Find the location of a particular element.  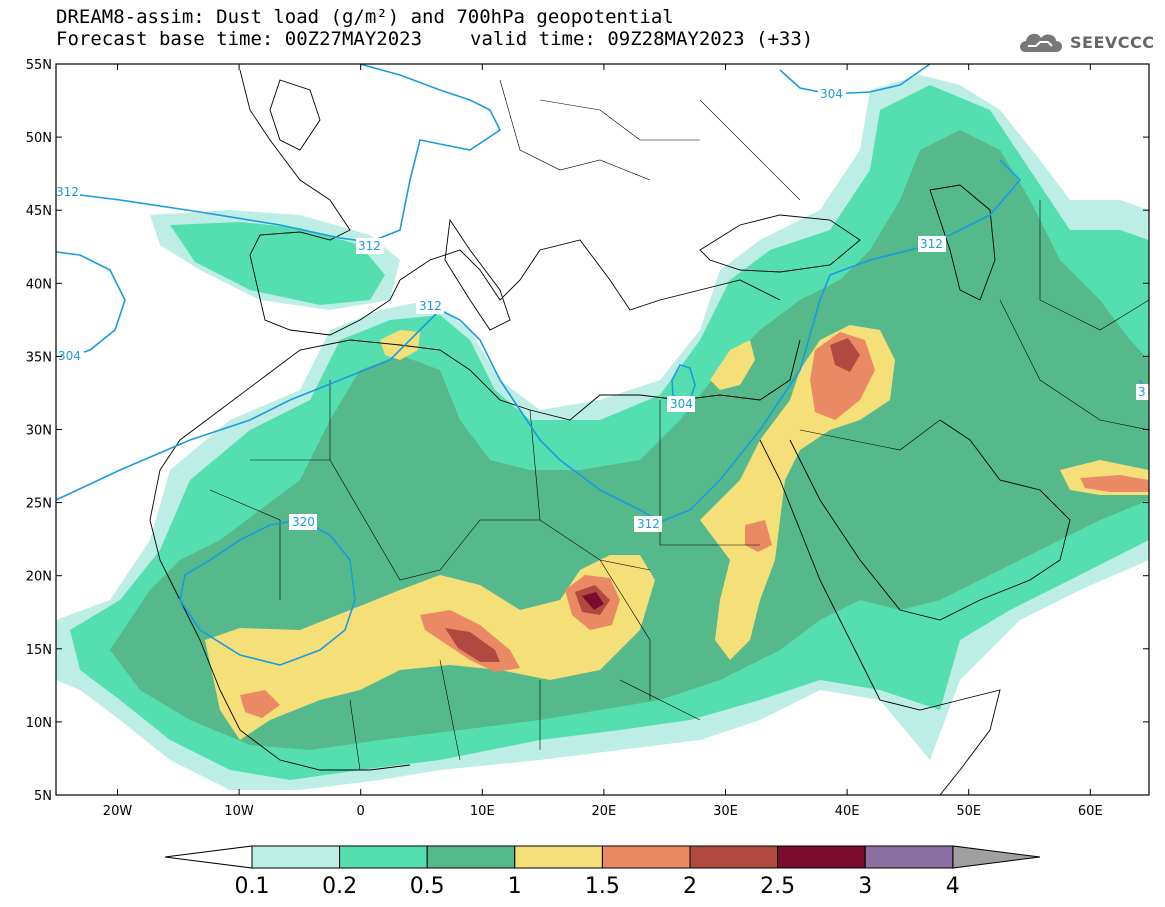

colorbar-label: 0.2 is located at coordinates (339, 886).